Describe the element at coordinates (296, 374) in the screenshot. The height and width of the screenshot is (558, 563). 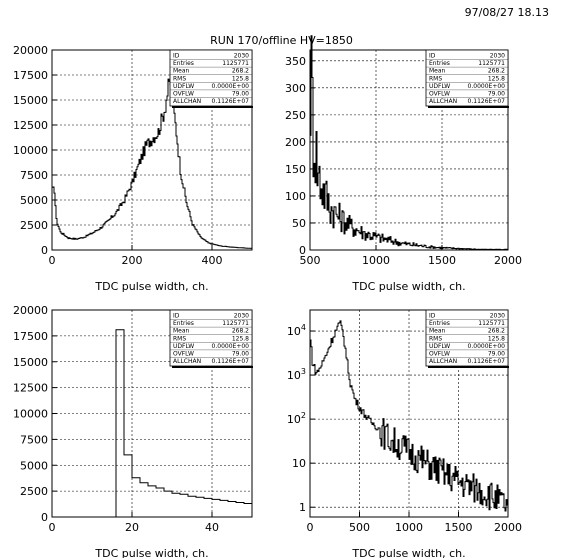
I see `y-tick-label: 103` at that location.